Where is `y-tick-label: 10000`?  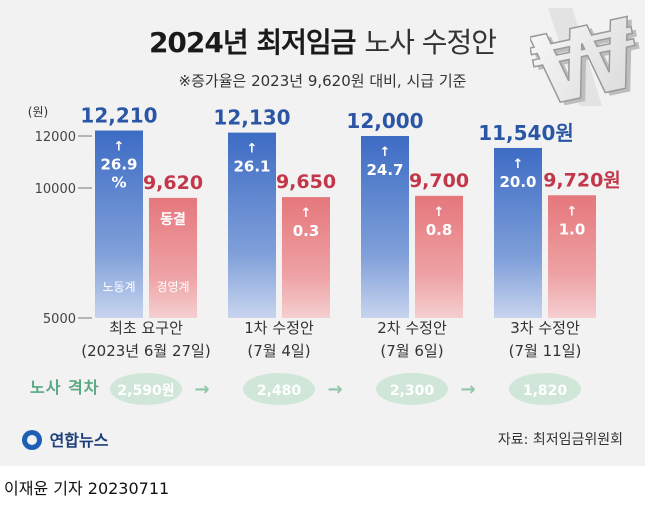 y-tick-label: 10000 is located at coordinates (55, 189).